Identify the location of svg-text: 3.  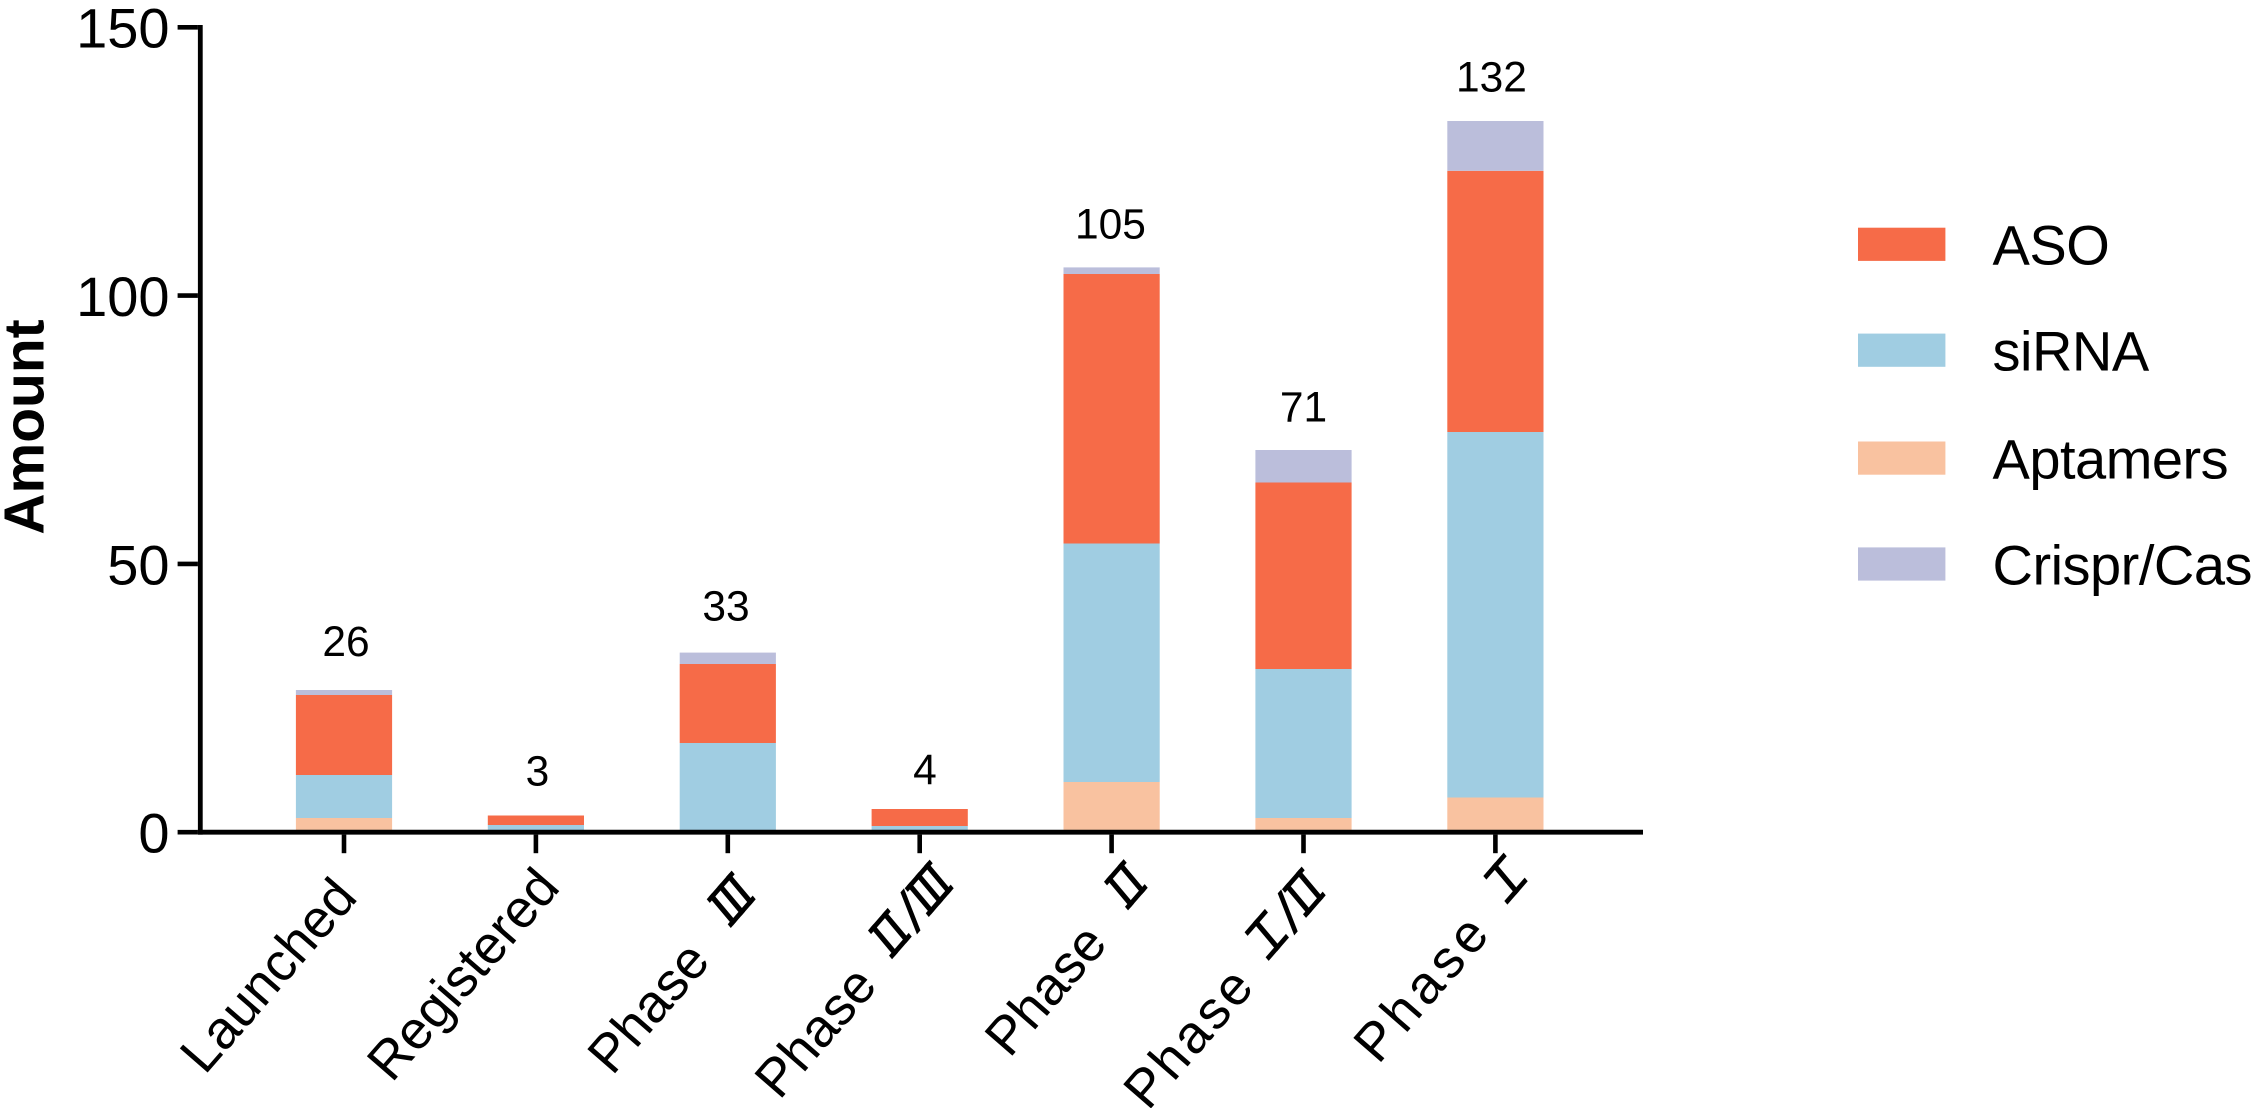
(538, 772).